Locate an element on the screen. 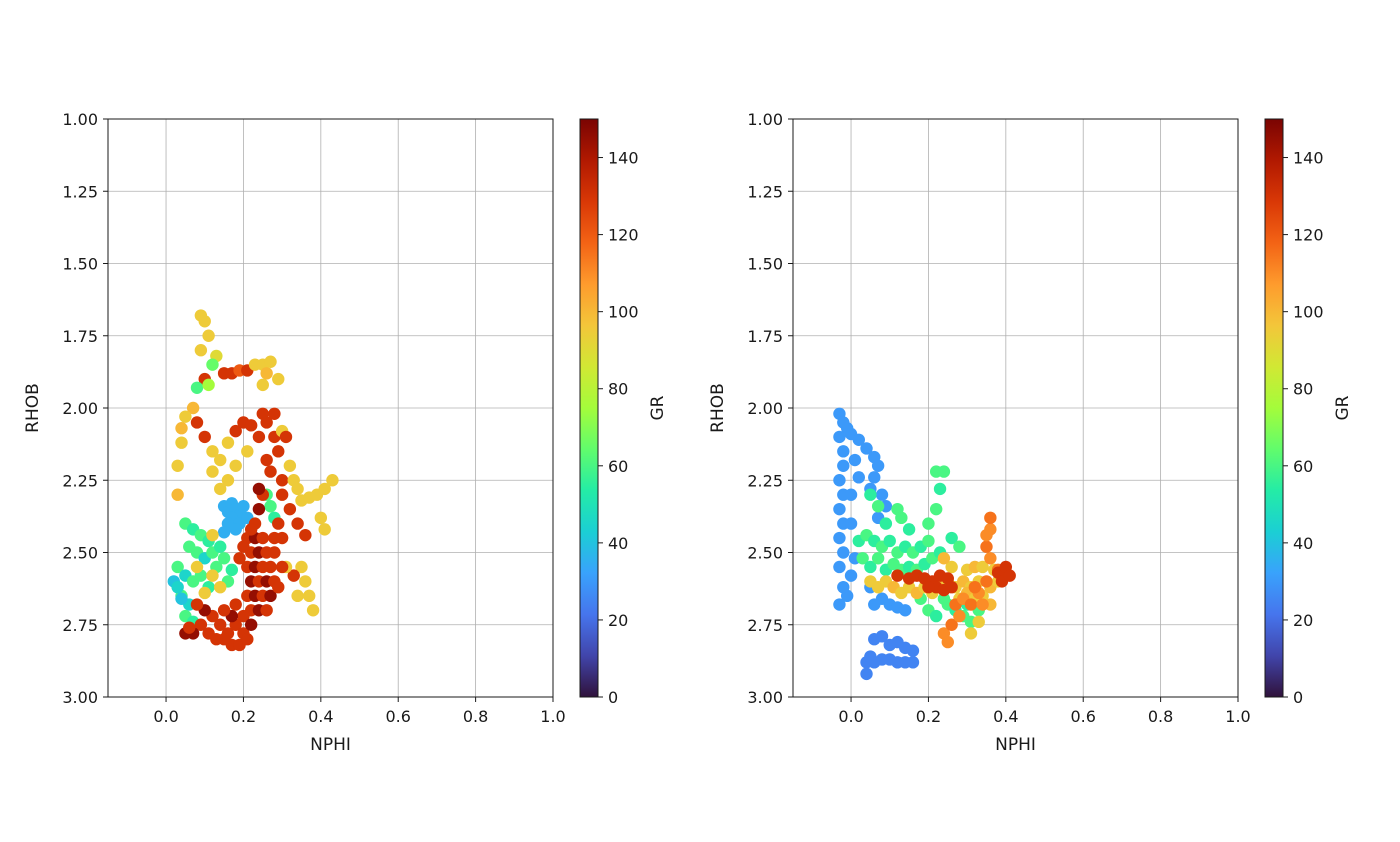 The image size is (1400, 842). colorbar-tick-label: 0 is located at coordinates (613, 697).